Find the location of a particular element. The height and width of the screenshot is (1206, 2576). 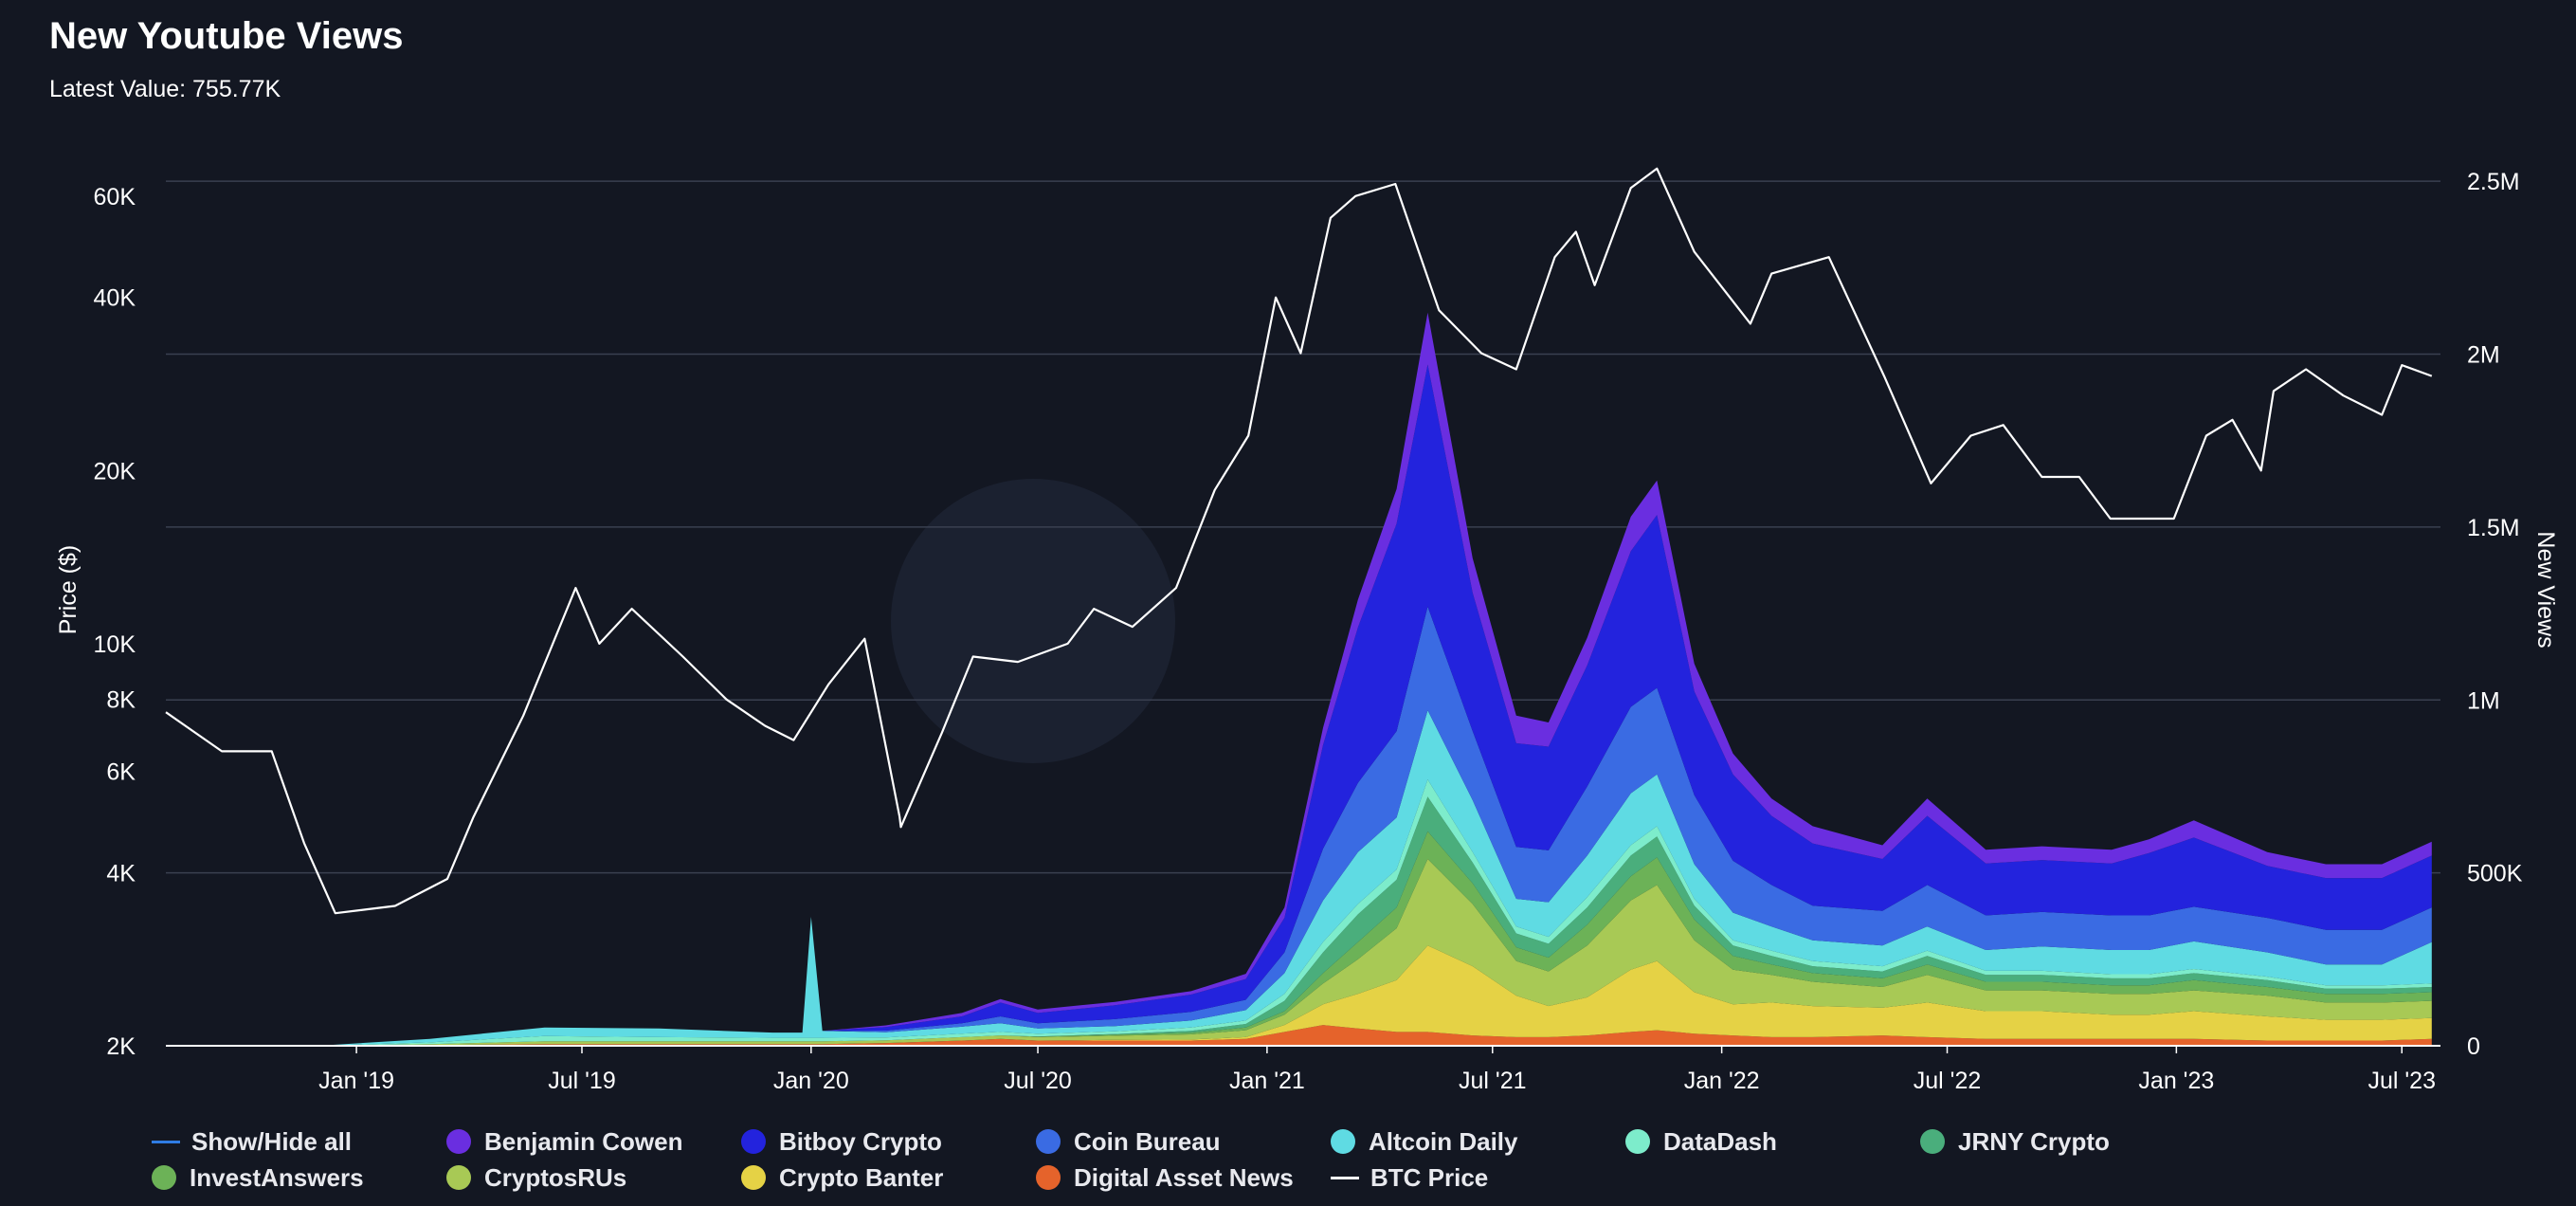

latest-value: Latest Value: 755.77K is located at coordinates (165, 89).